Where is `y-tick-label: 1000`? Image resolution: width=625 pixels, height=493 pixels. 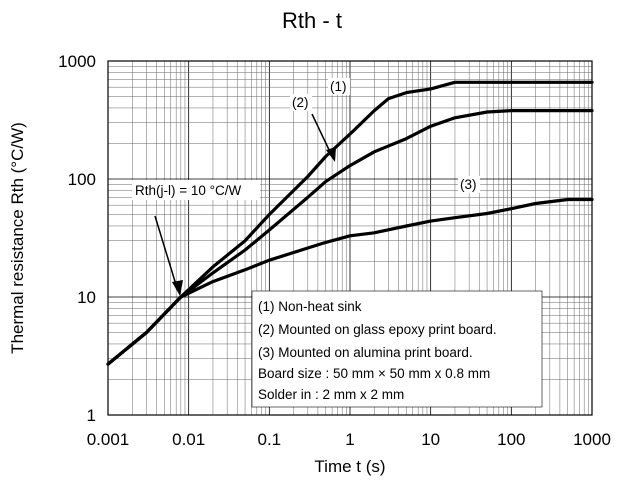
y-tick-label: 1000 is located at coordinates (77, 61).